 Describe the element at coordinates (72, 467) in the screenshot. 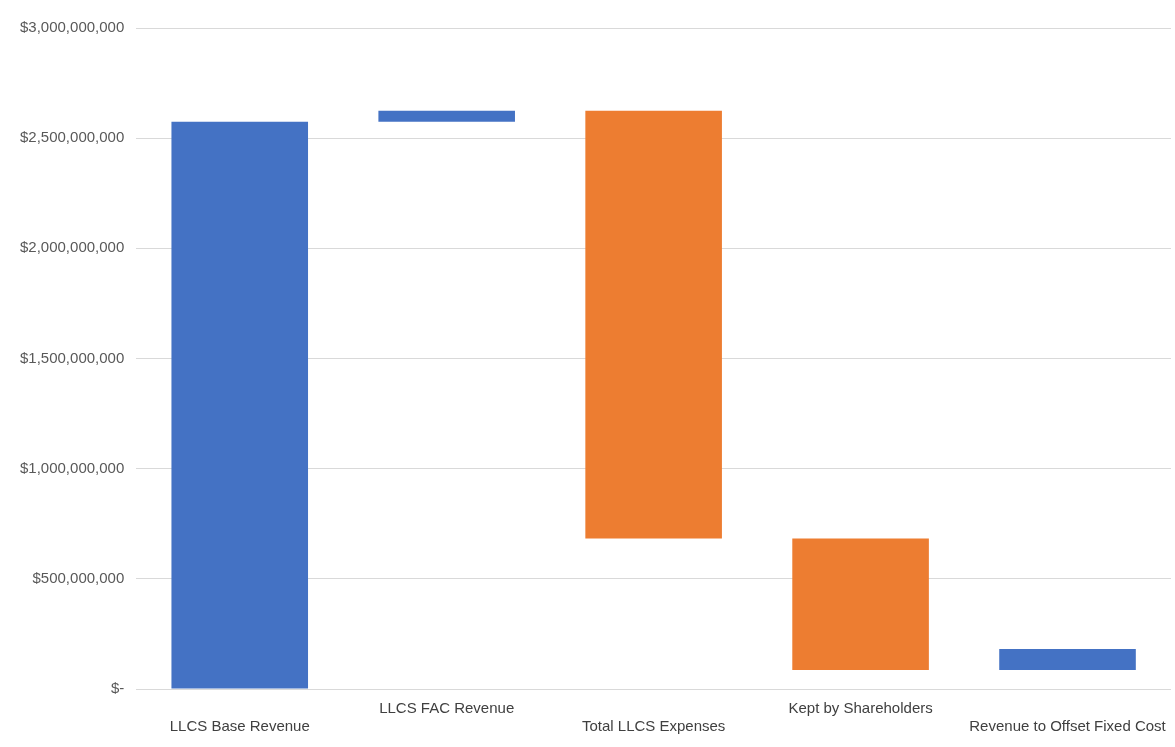

I see `y-tick-label: $1,000,000,000` at that location.